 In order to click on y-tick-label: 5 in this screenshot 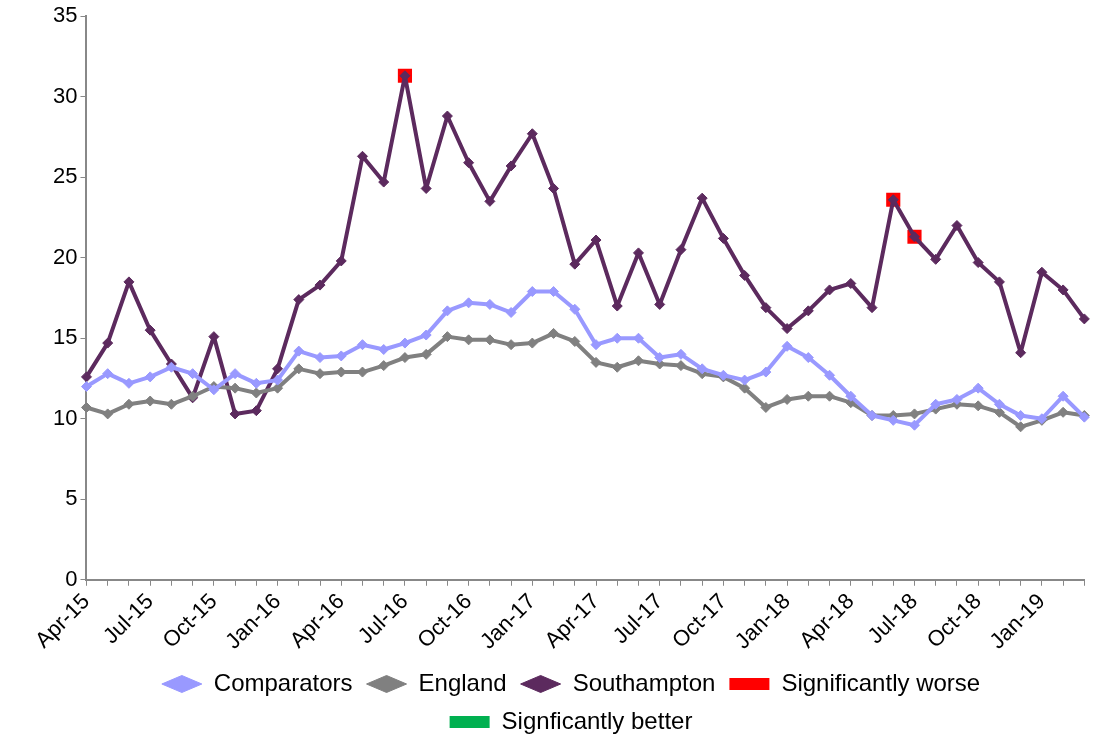, I will do `click(71, 498)`.